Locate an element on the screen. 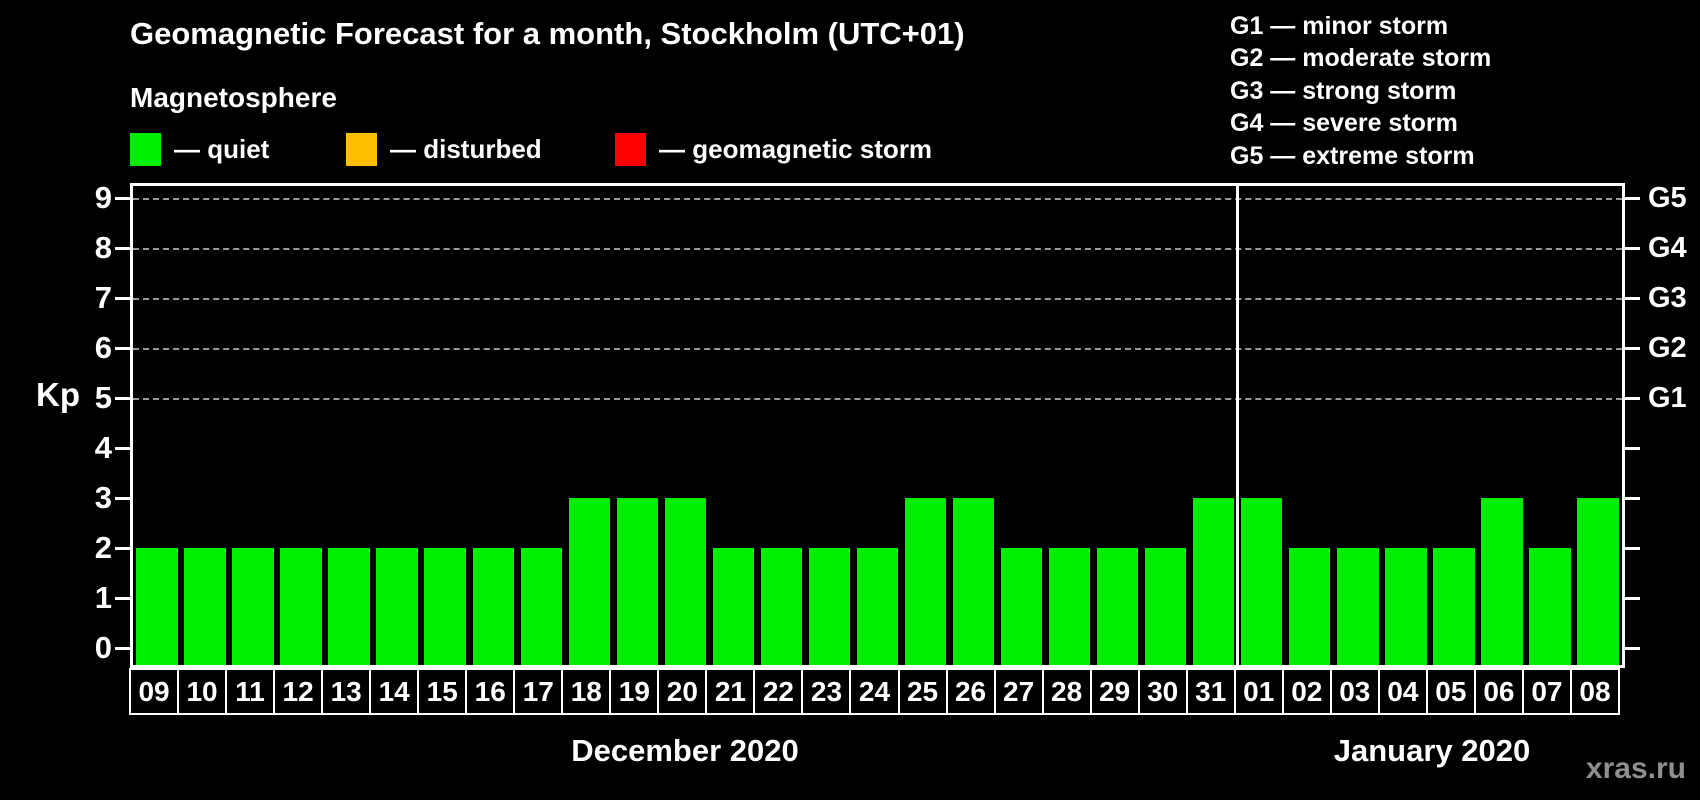  y-axis-label-4: 4 is located at coordinates (103, 447).